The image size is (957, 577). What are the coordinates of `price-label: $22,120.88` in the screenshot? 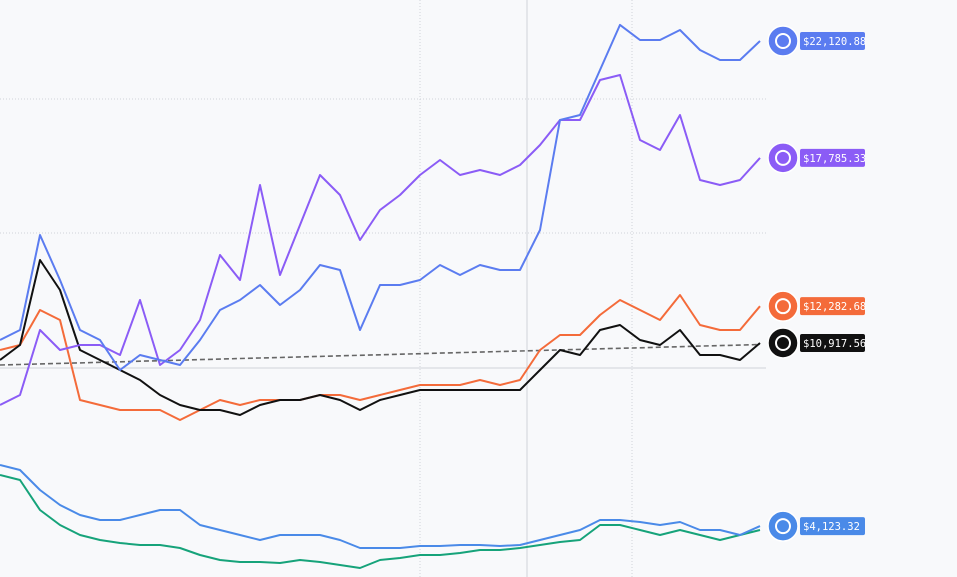 It's located at (834, 42).